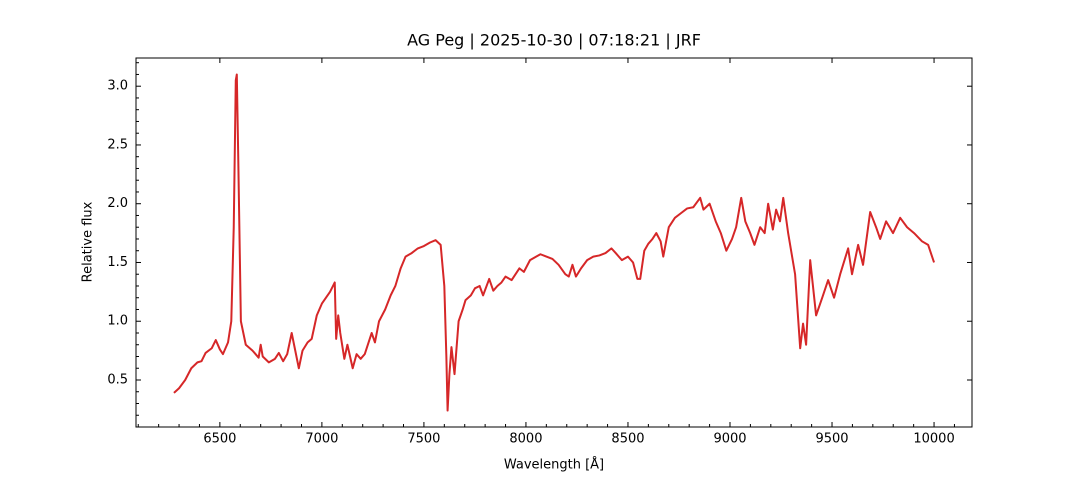 Image resolution: width=1080 pixels, height=480 pixels. Describe the element at coordinates (554, 40) in the screenshot. I see `chart-title: AG Peg | 2025-10-30 | 07:18:21 | JRF` at that location.